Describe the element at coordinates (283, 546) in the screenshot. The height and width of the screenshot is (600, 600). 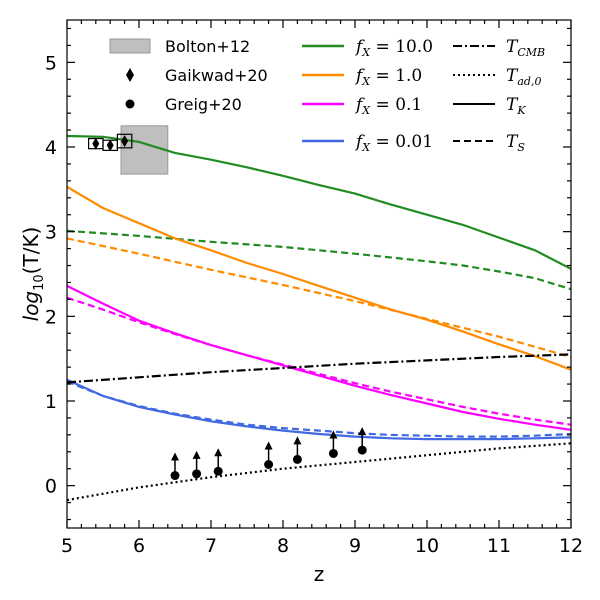
I see `x-tick-label-3: 8` at that location.